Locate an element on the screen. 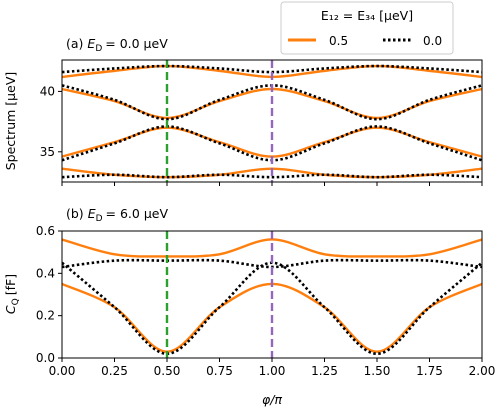  legend-label-0.5: 0.5 is located at coordinates (338, 41).